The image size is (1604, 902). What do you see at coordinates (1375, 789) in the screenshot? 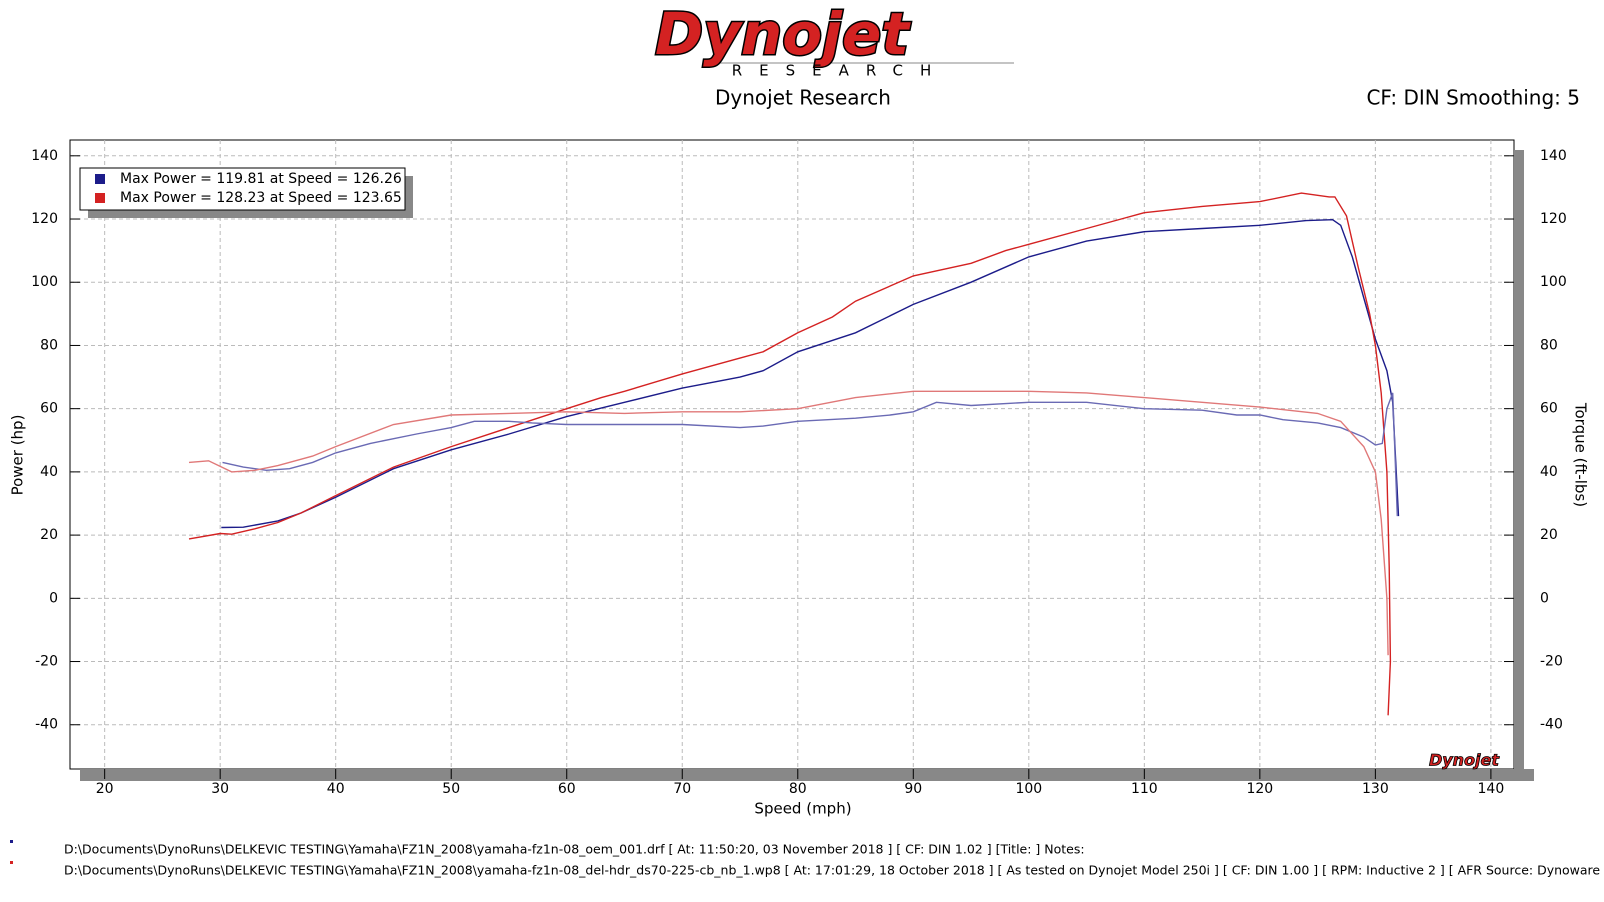
I see `x-tick-label: 130` at bounding box center [1375, 789].